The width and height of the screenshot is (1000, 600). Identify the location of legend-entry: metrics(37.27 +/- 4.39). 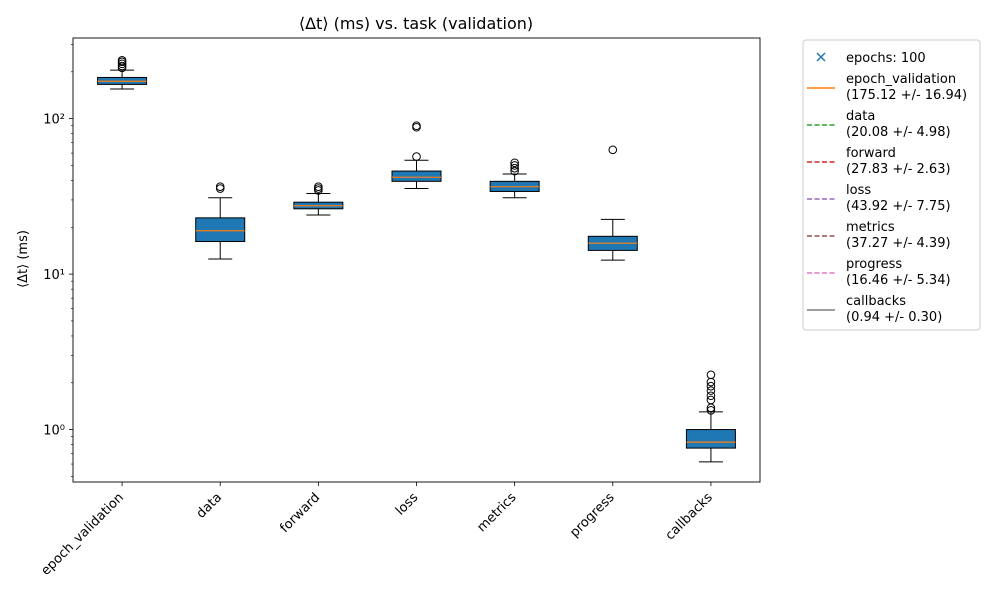
(879, 235).